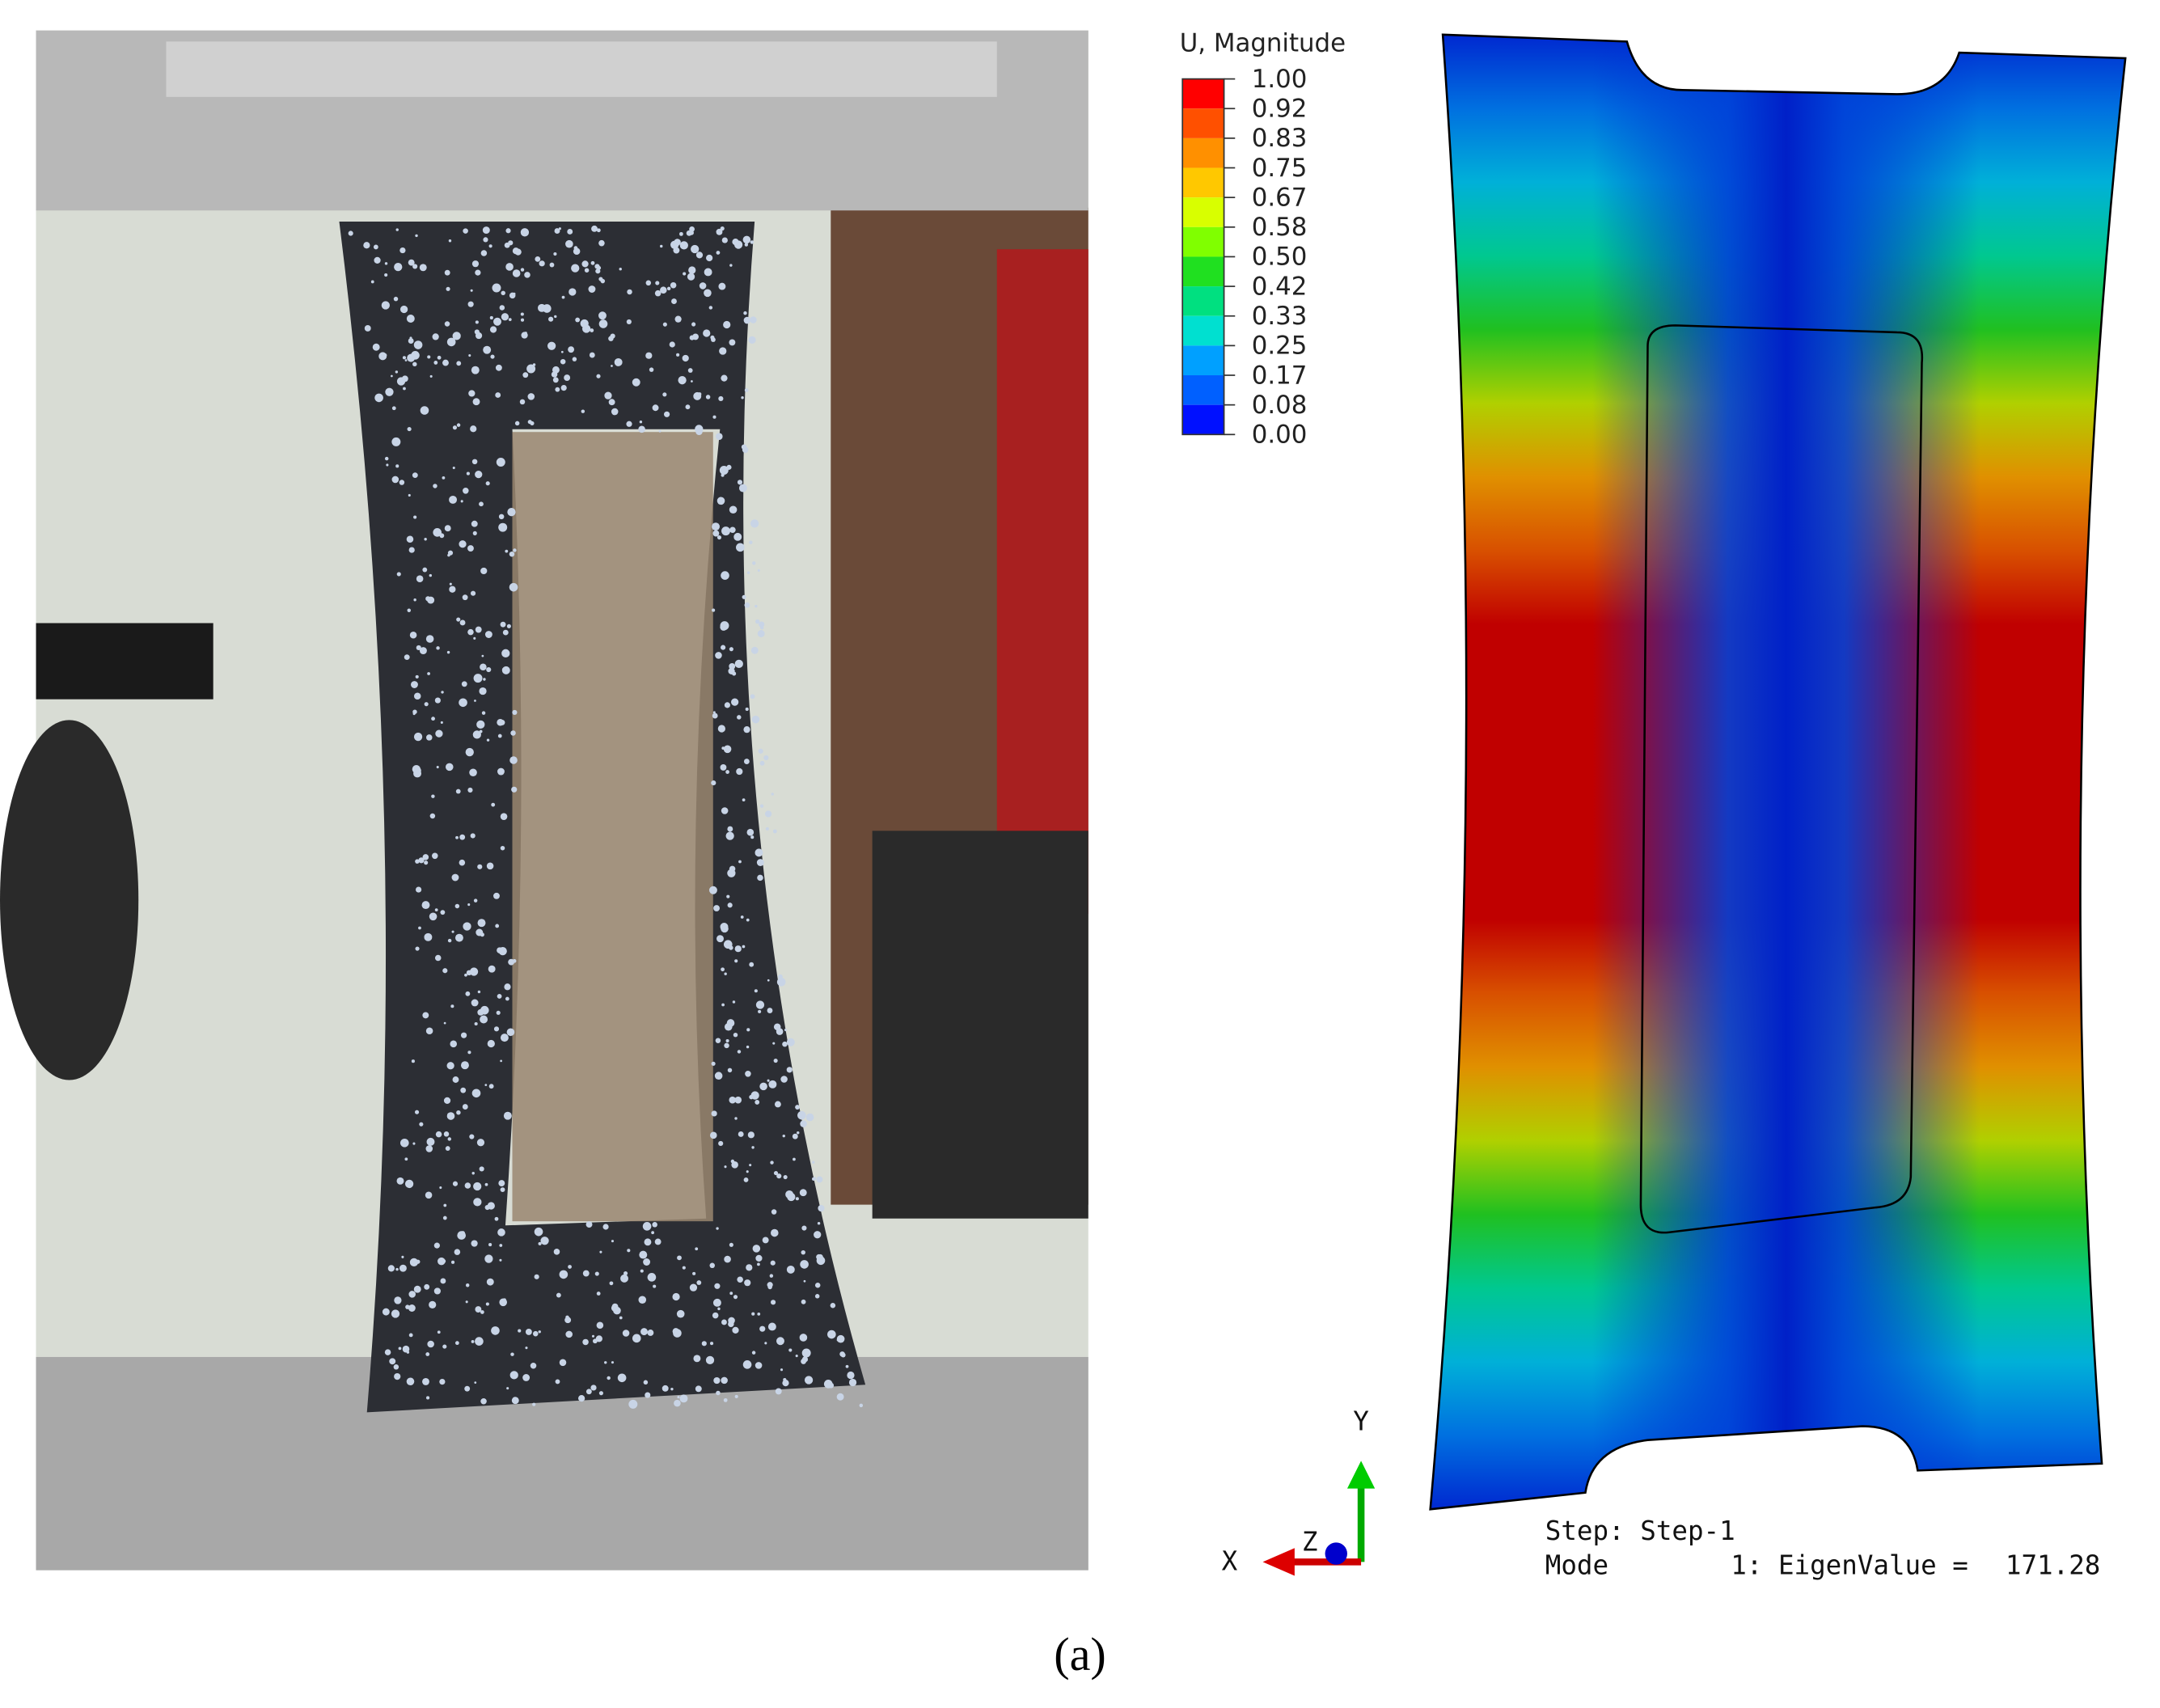 The width and height of the screenshot is (2160, 1708). I want to click on legend-level: 0.67, so click(1280, 197).